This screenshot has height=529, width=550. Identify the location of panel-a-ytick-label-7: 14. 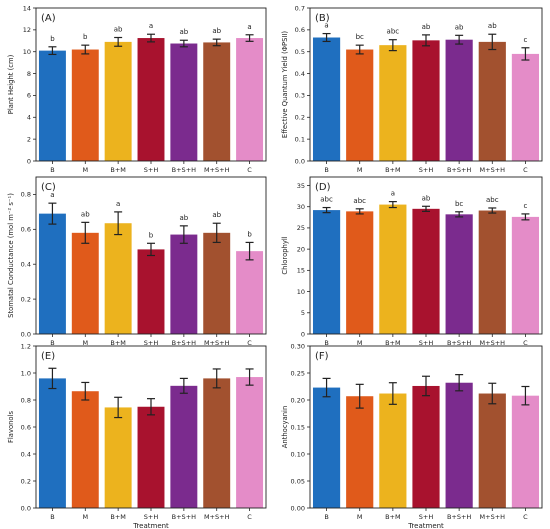
(27, 8).